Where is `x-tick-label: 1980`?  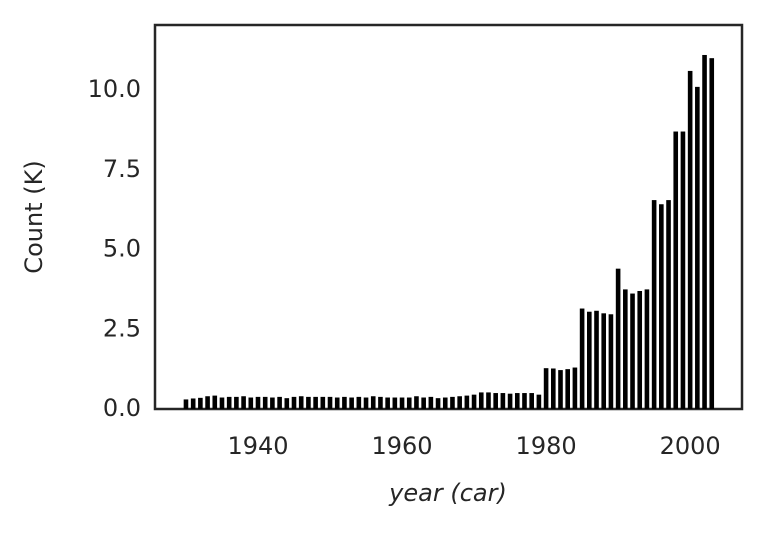
x-tick-label: 1980 is located at coordinates (546, 446).